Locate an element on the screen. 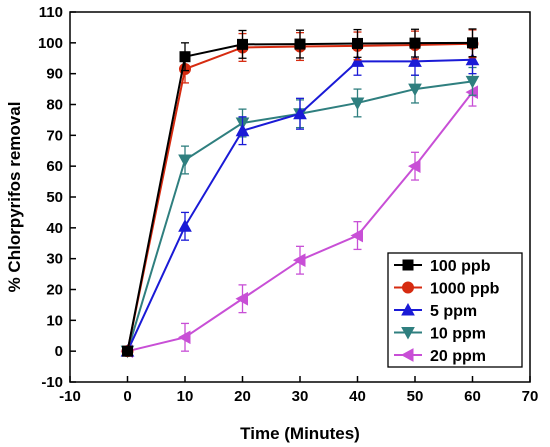 The width and height of the screenshot is (550, 447). y-tick-label: 60 is located at coordinates (54, 166).